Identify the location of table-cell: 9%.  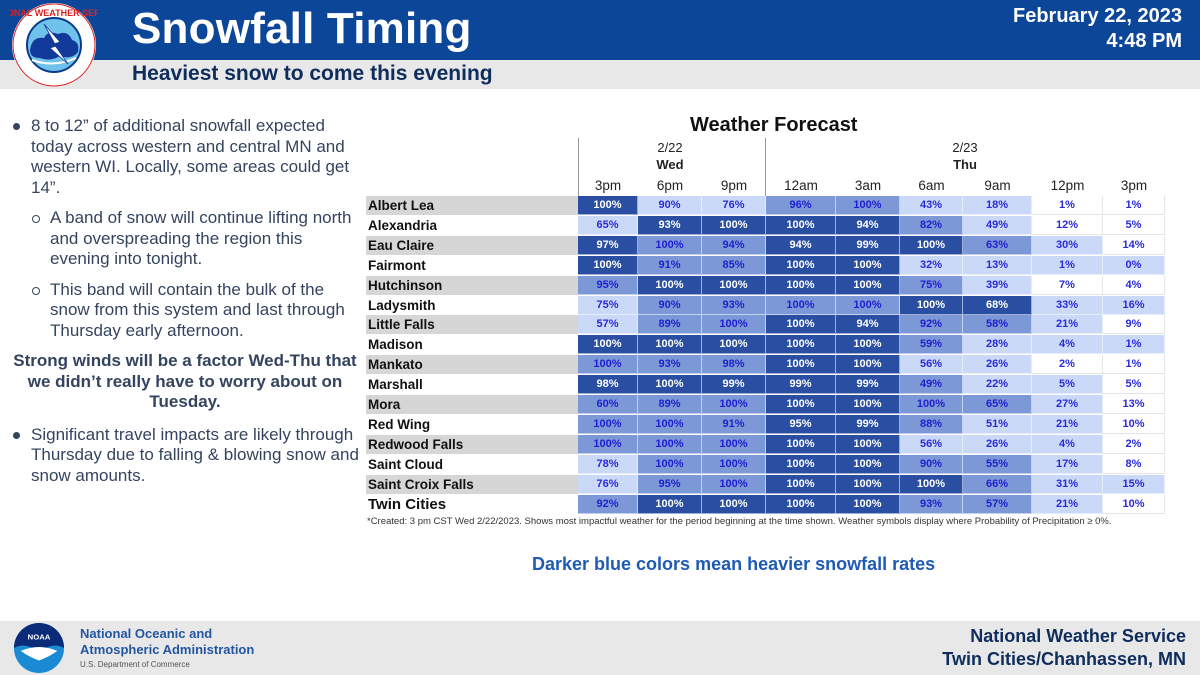
(1134, 325).